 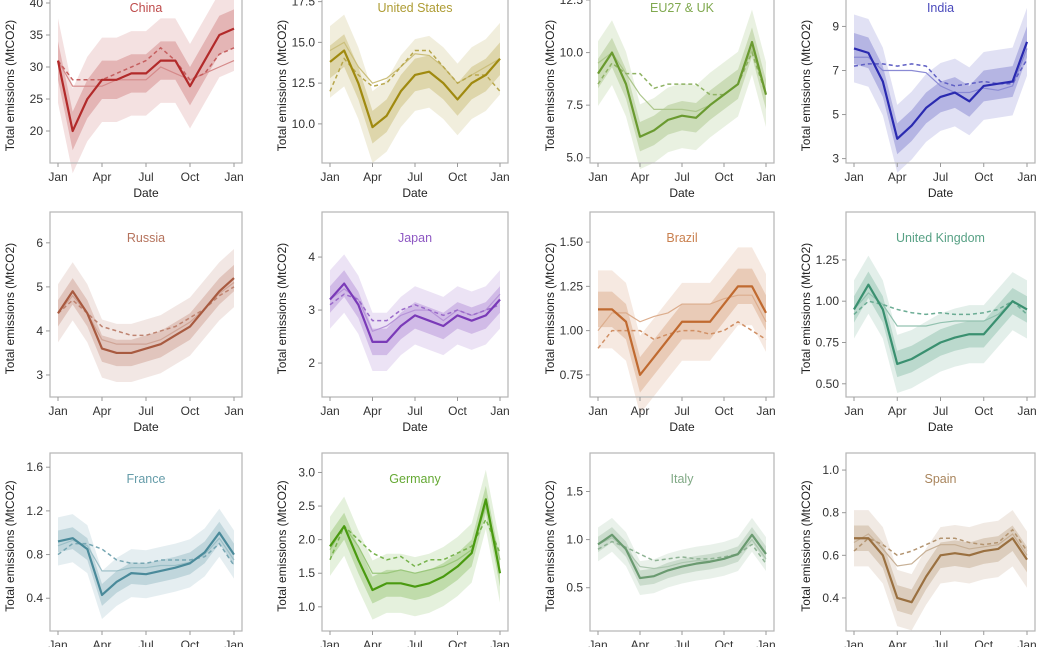 I want to click on y-tick-label: 1.2, so click(x=34, y=511).